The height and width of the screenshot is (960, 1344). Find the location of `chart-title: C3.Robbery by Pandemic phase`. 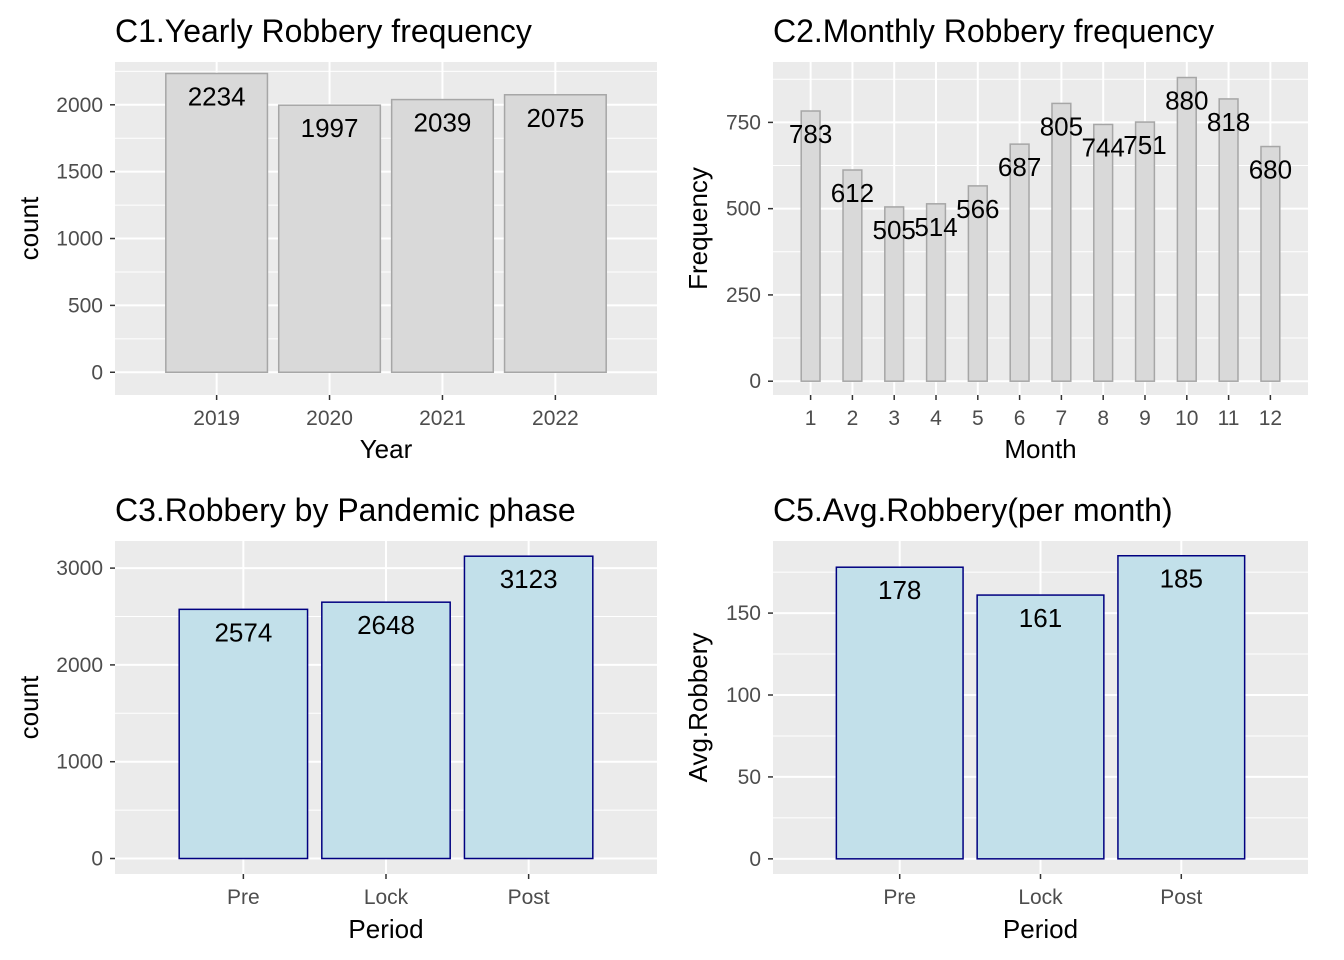

chart-title: C3.Robbery by Pandemic phase is located at coordinates (345, 510).